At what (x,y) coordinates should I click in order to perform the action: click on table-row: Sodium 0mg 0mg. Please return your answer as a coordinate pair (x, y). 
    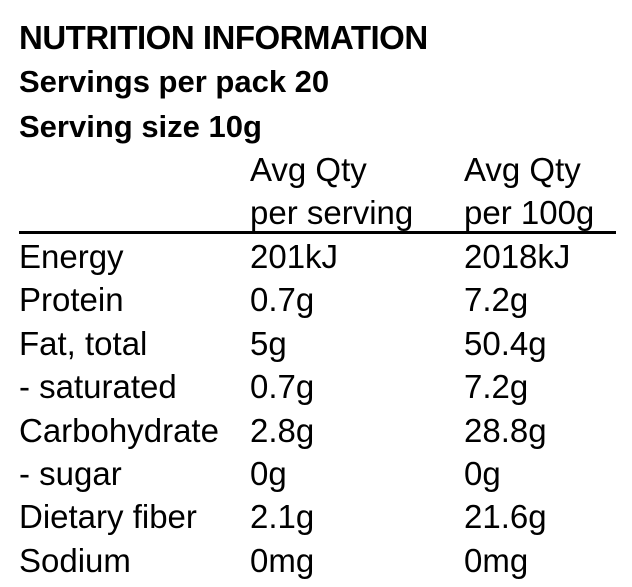
    Looking at the image, I should click on (316, 560).